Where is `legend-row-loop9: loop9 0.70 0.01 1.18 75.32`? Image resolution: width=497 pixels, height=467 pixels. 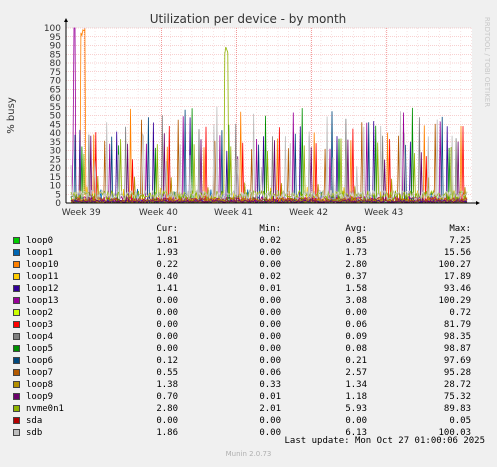 legend-row-loop9: loop9 0.70 0.01 1.18 75.32 is located at coordinates (248, 397).